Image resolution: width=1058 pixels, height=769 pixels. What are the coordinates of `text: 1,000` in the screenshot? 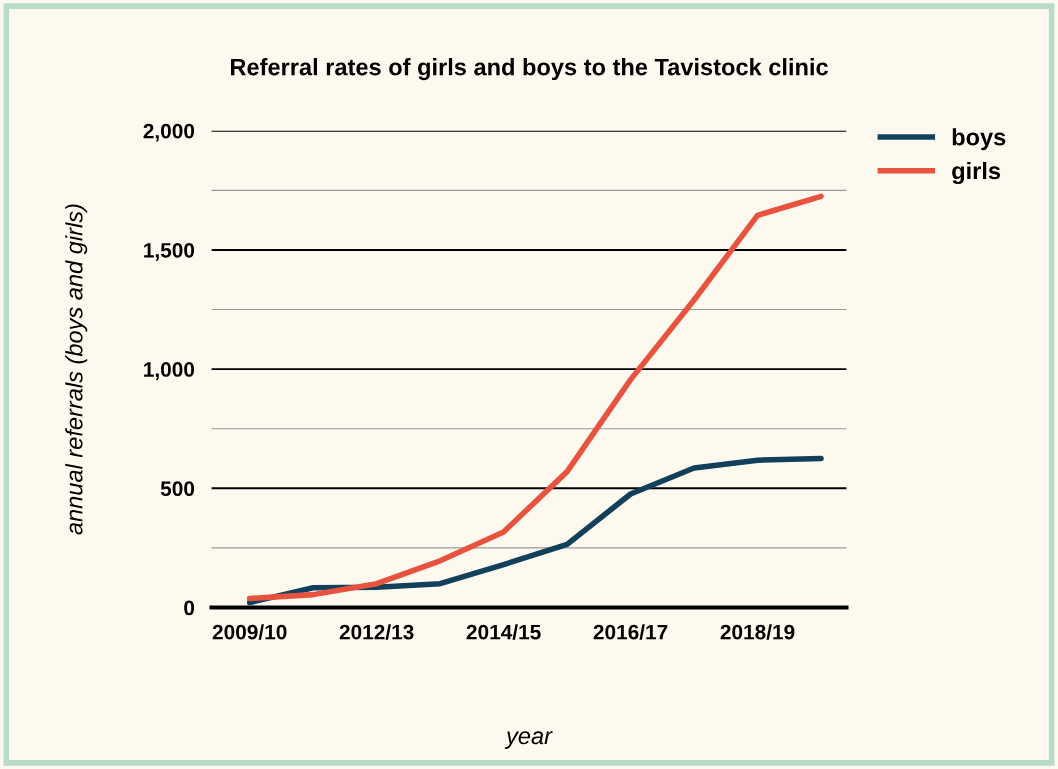 It's located at (169, 371).